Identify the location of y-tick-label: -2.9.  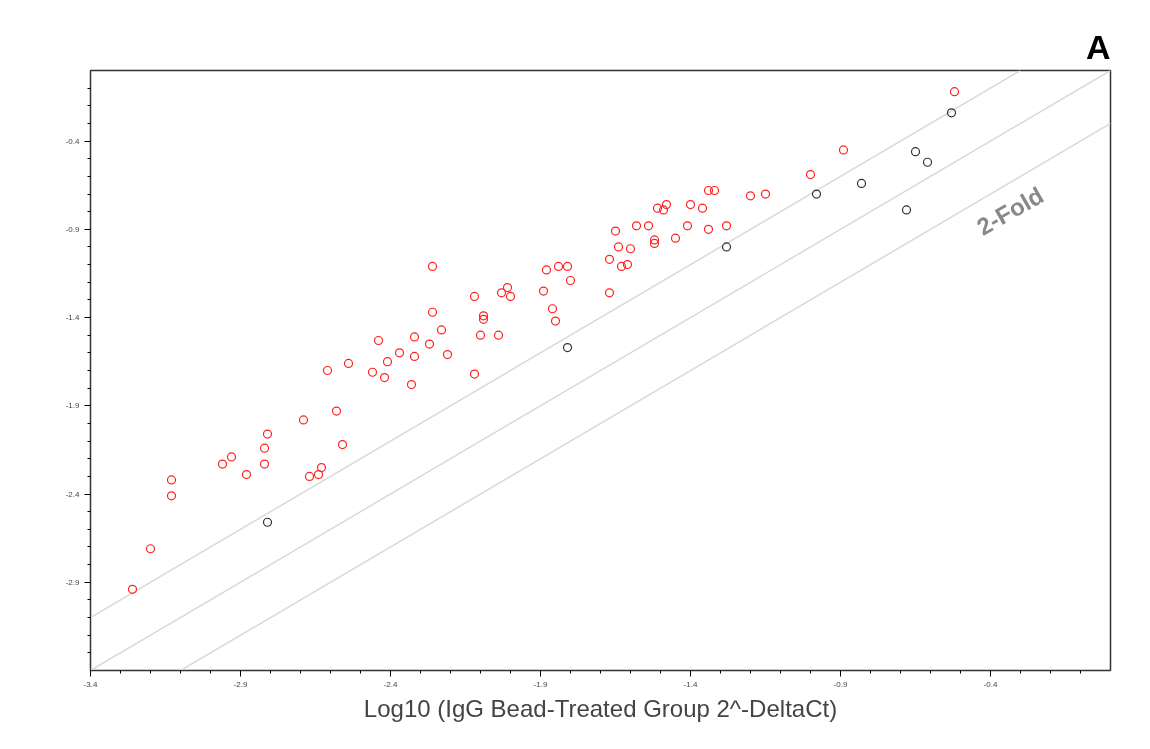
(73, 582).